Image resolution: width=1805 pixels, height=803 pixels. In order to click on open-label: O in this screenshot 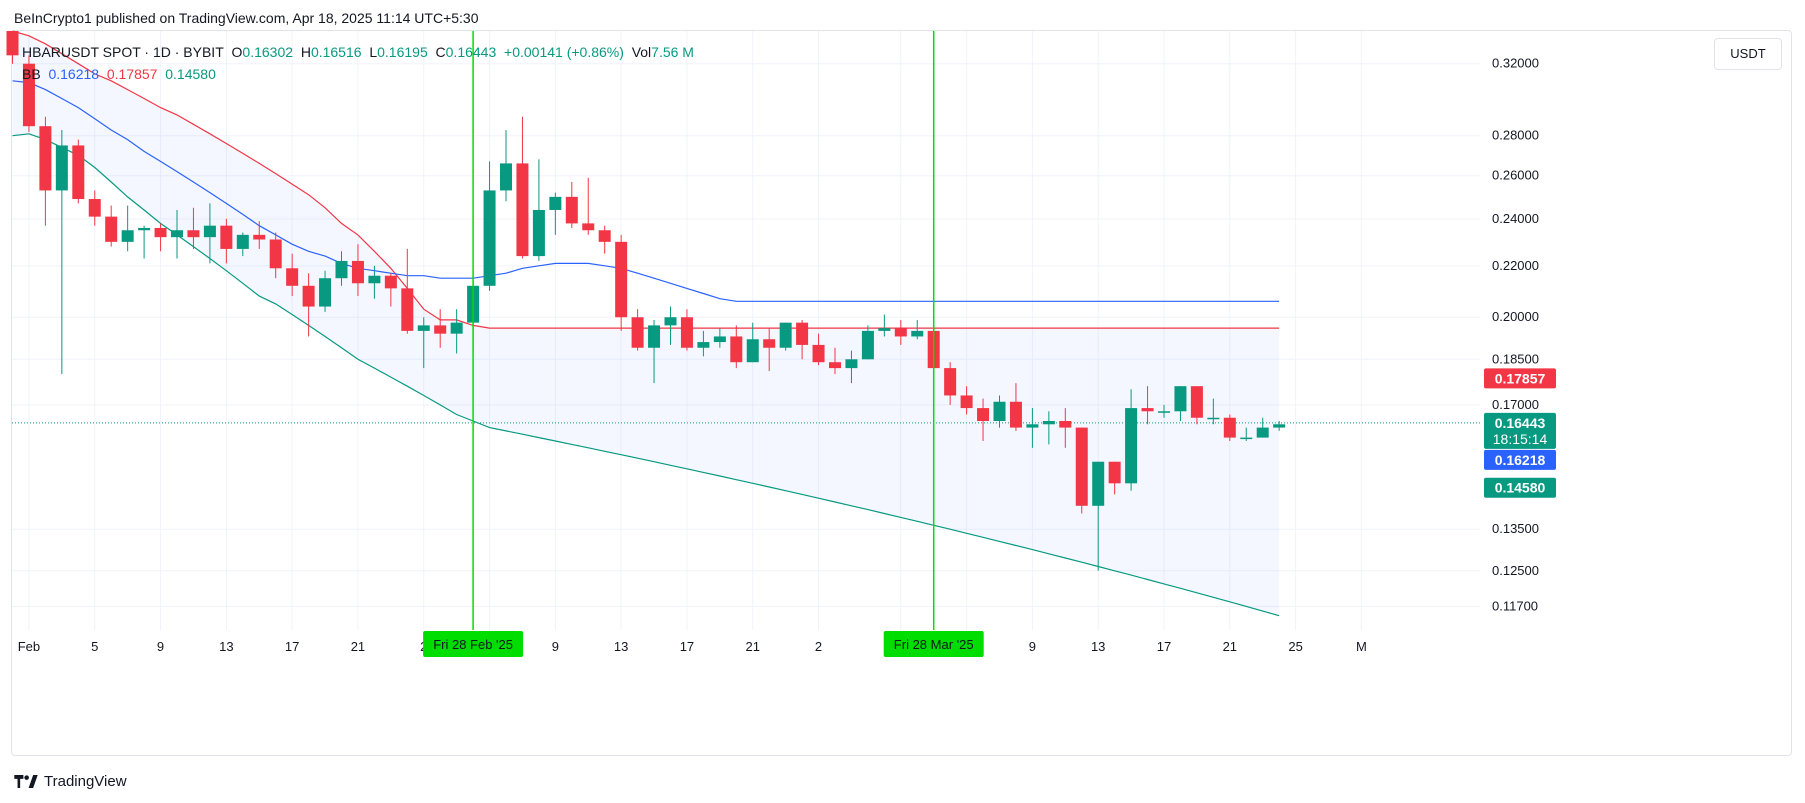, I will do `click(237, 52)`.